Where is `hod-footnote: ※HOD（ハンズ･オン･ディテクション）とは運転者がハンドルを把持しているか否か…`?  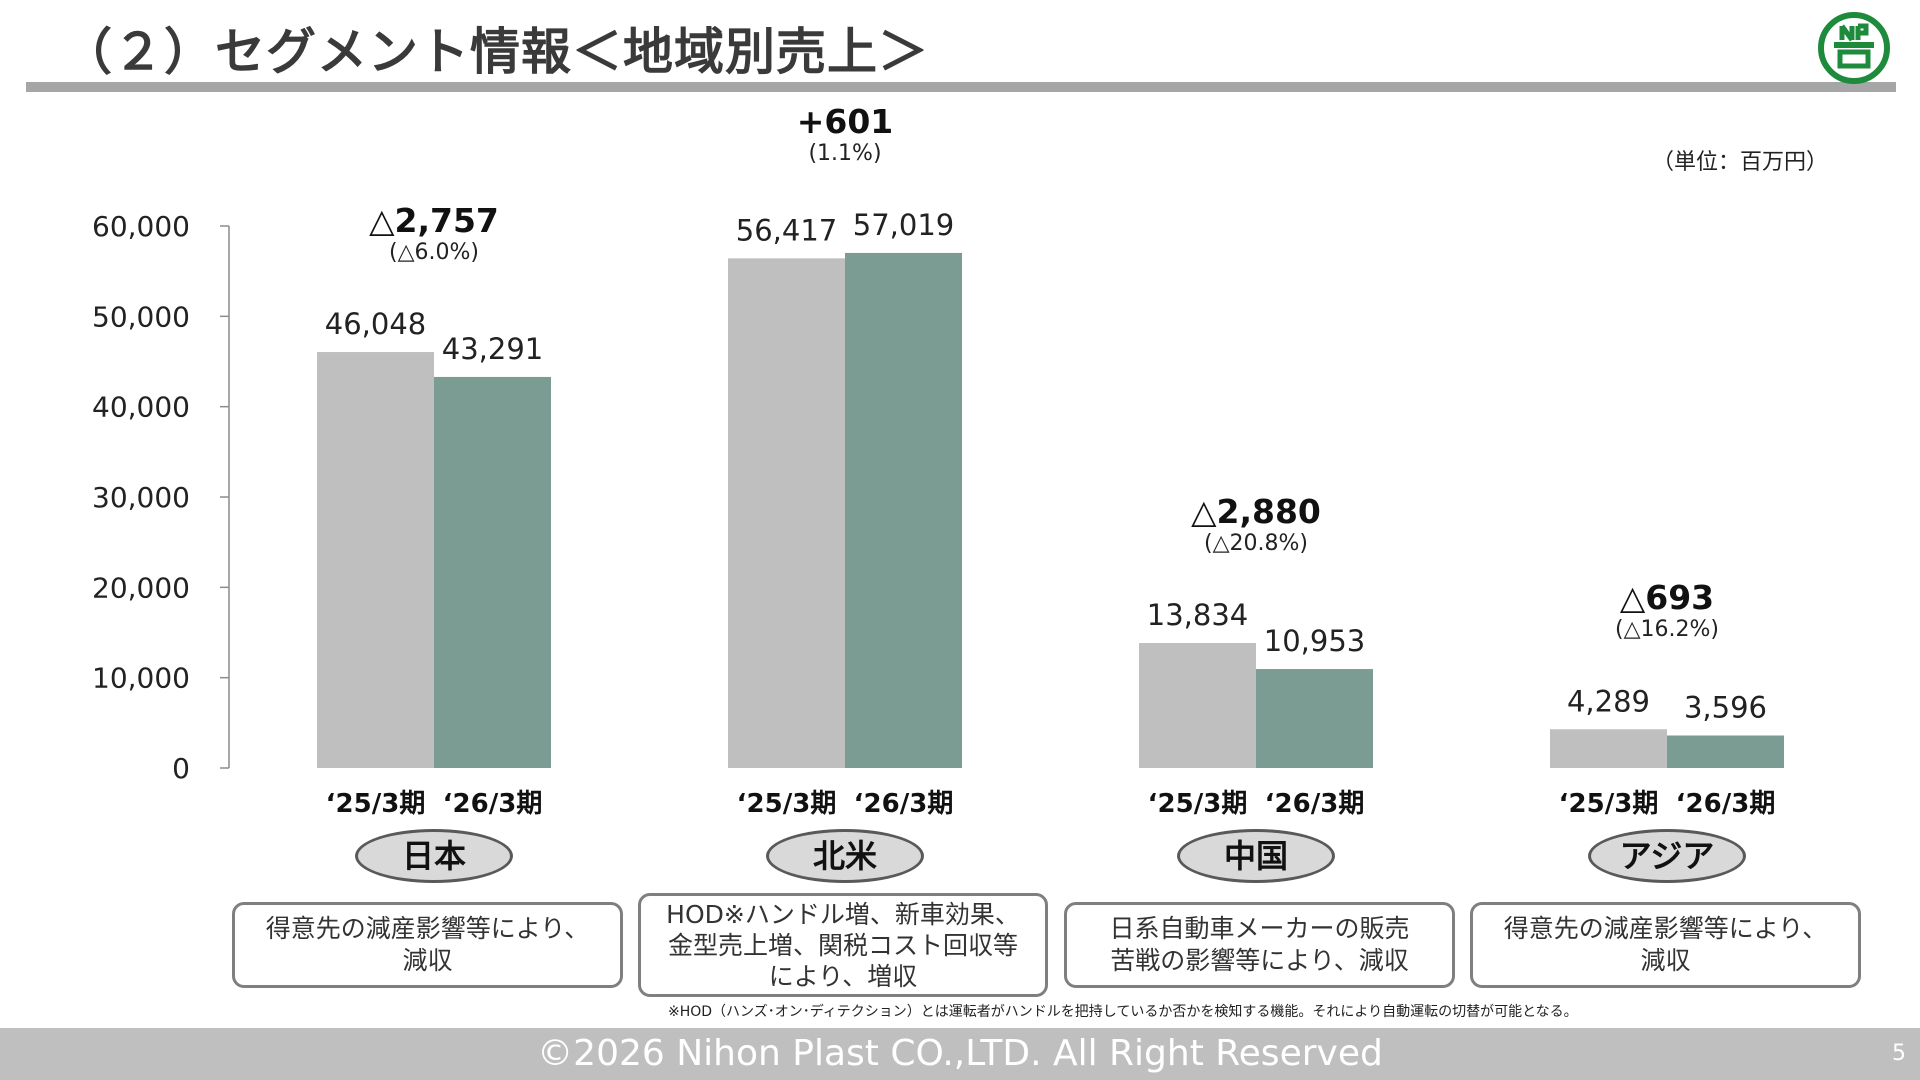 hod-footnote: ※HOD（ハンズ･オン･ディテクション）とは運転者がハンドルを把持しているか否か… is located at coordinates (1123, 1012).